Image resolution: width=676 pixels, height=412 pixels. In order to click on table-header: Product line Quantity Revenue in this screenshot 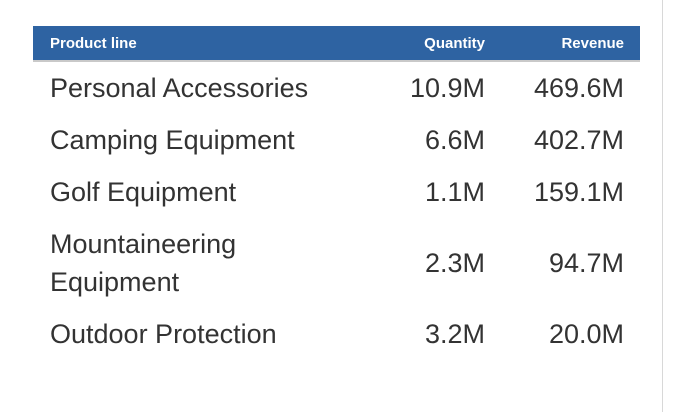, I will do `click(336, 44)`.